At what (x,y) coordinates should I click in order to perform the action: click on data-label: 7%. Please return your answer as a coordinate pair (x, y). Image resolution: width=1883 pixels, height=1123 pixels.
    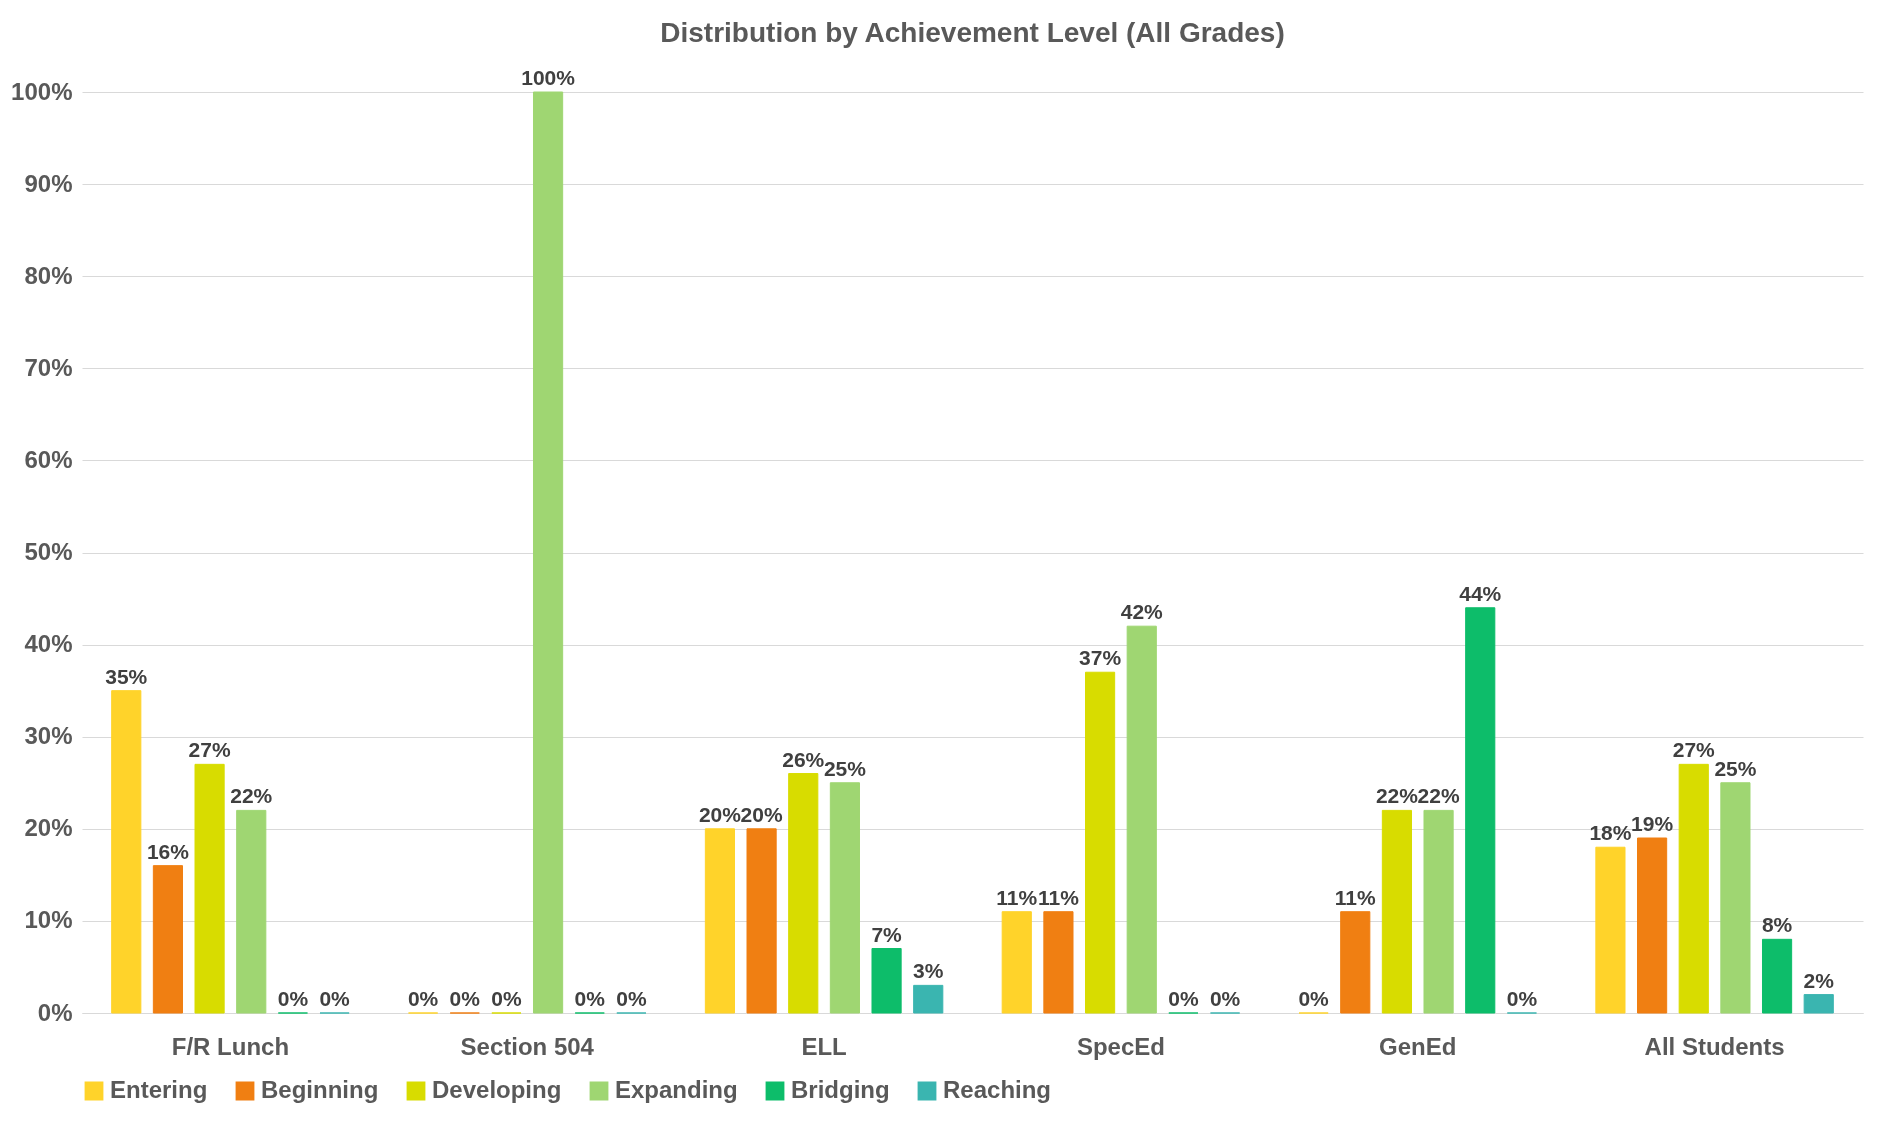
    Looking at the image, I should click on (887, 934).